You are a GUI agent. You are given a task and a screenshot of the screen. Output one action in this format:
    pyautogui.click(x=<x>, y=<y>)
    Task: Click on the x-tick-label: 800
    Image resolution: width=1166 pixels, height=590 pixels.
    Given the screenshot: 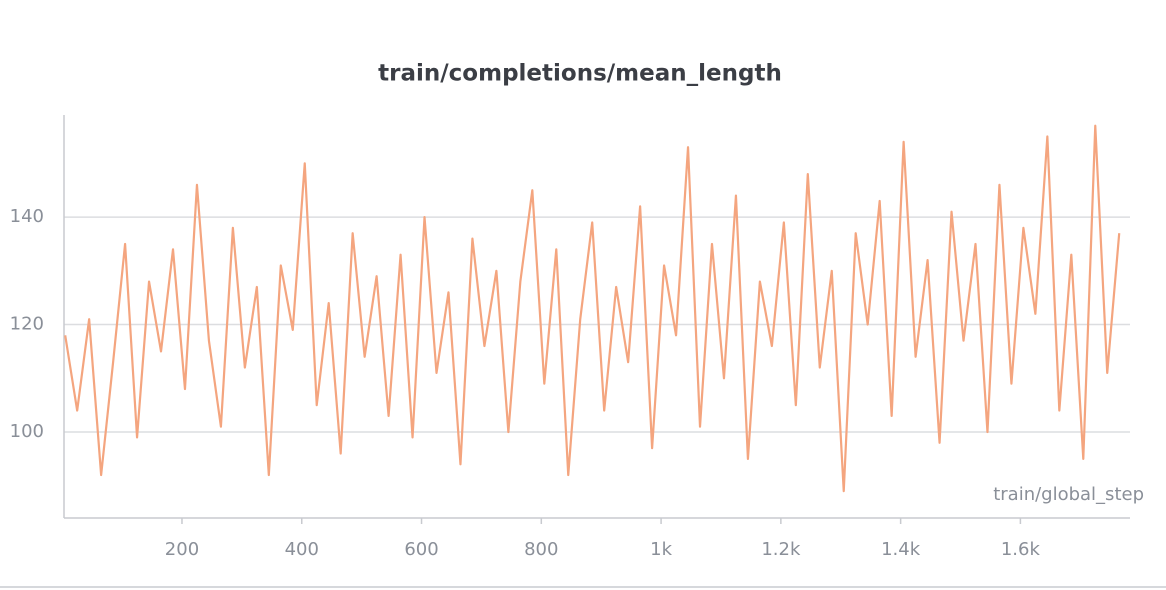 What is the action you would take?
    pyautogui.click(x=541, y=549)
    